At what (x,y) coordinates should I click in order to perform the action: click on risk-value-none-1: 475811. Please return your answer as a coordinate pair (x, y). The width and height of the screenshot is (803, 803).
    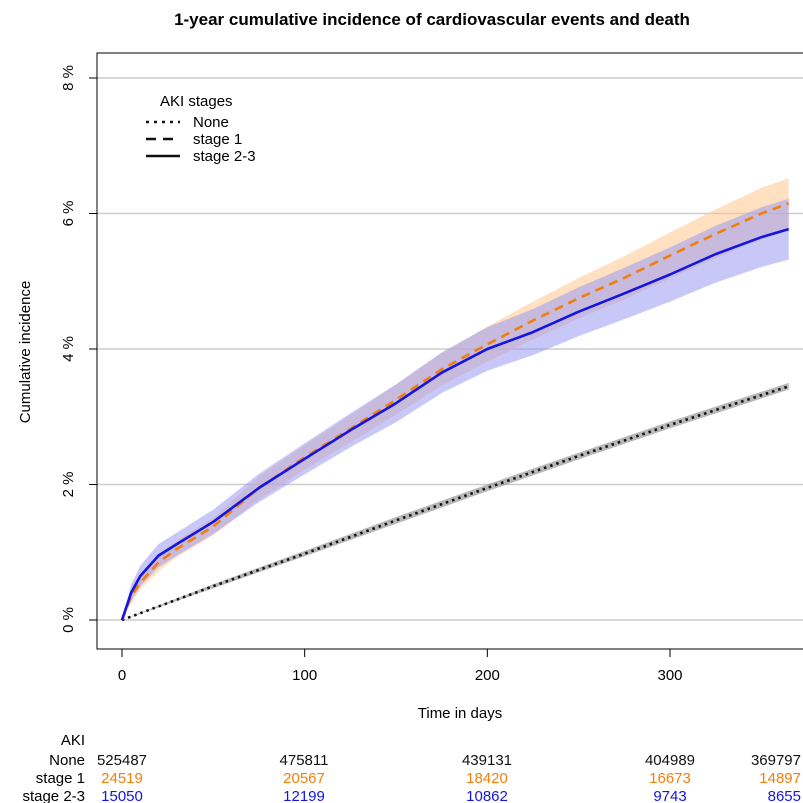
    Looking at the image, I should click on (304, 760).